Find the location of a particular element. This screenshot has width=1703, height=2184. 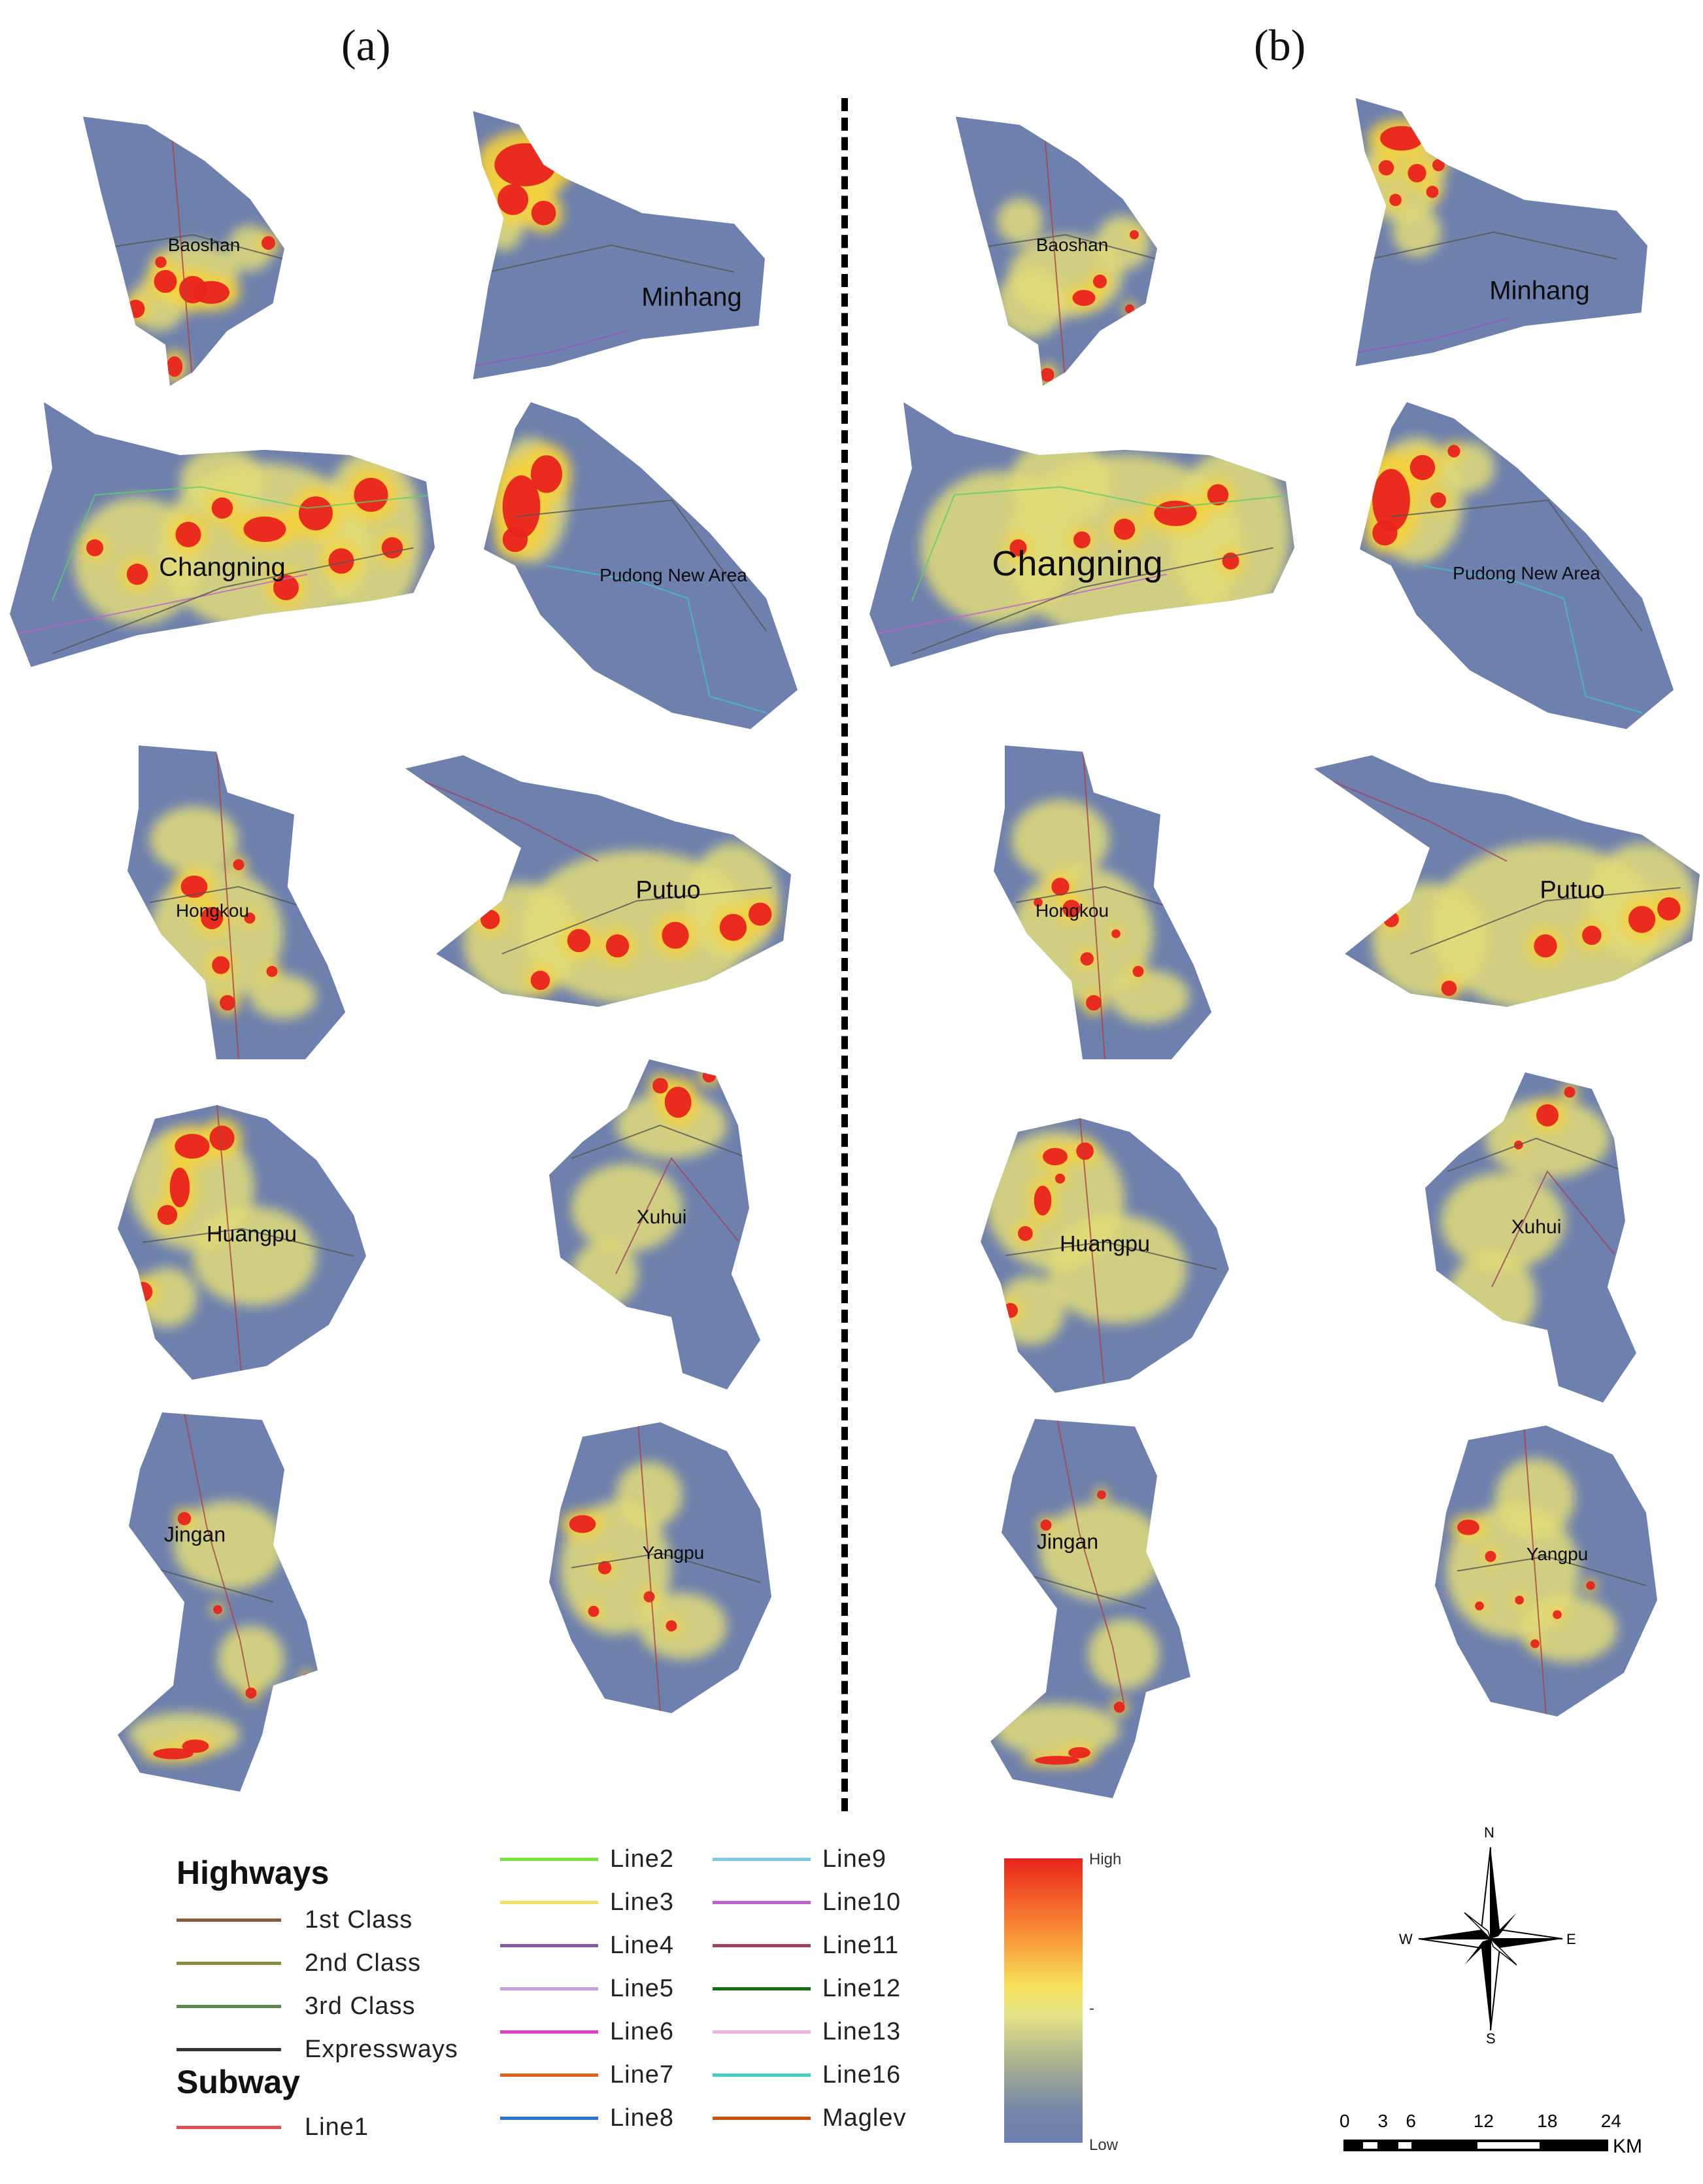

label-baoshan-a: Baoshan is located at coordinates (204, 245).